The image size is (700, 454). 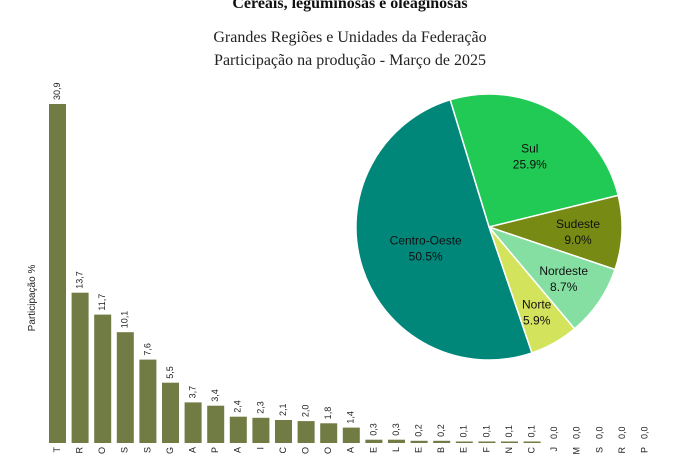 What do you see at coordinates (487, 442) in the screenshot?
I see `bar-df` at bounding box center [487, 442].